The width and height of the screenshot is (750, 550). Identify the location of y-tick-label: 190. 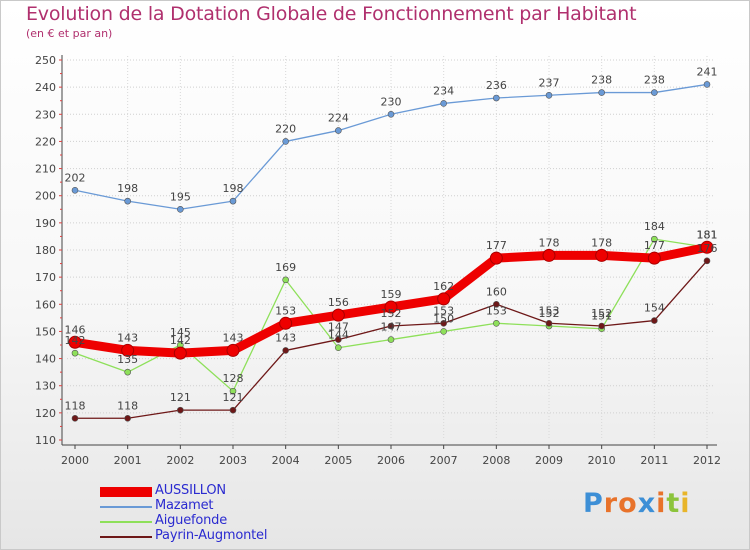
(45, 223).